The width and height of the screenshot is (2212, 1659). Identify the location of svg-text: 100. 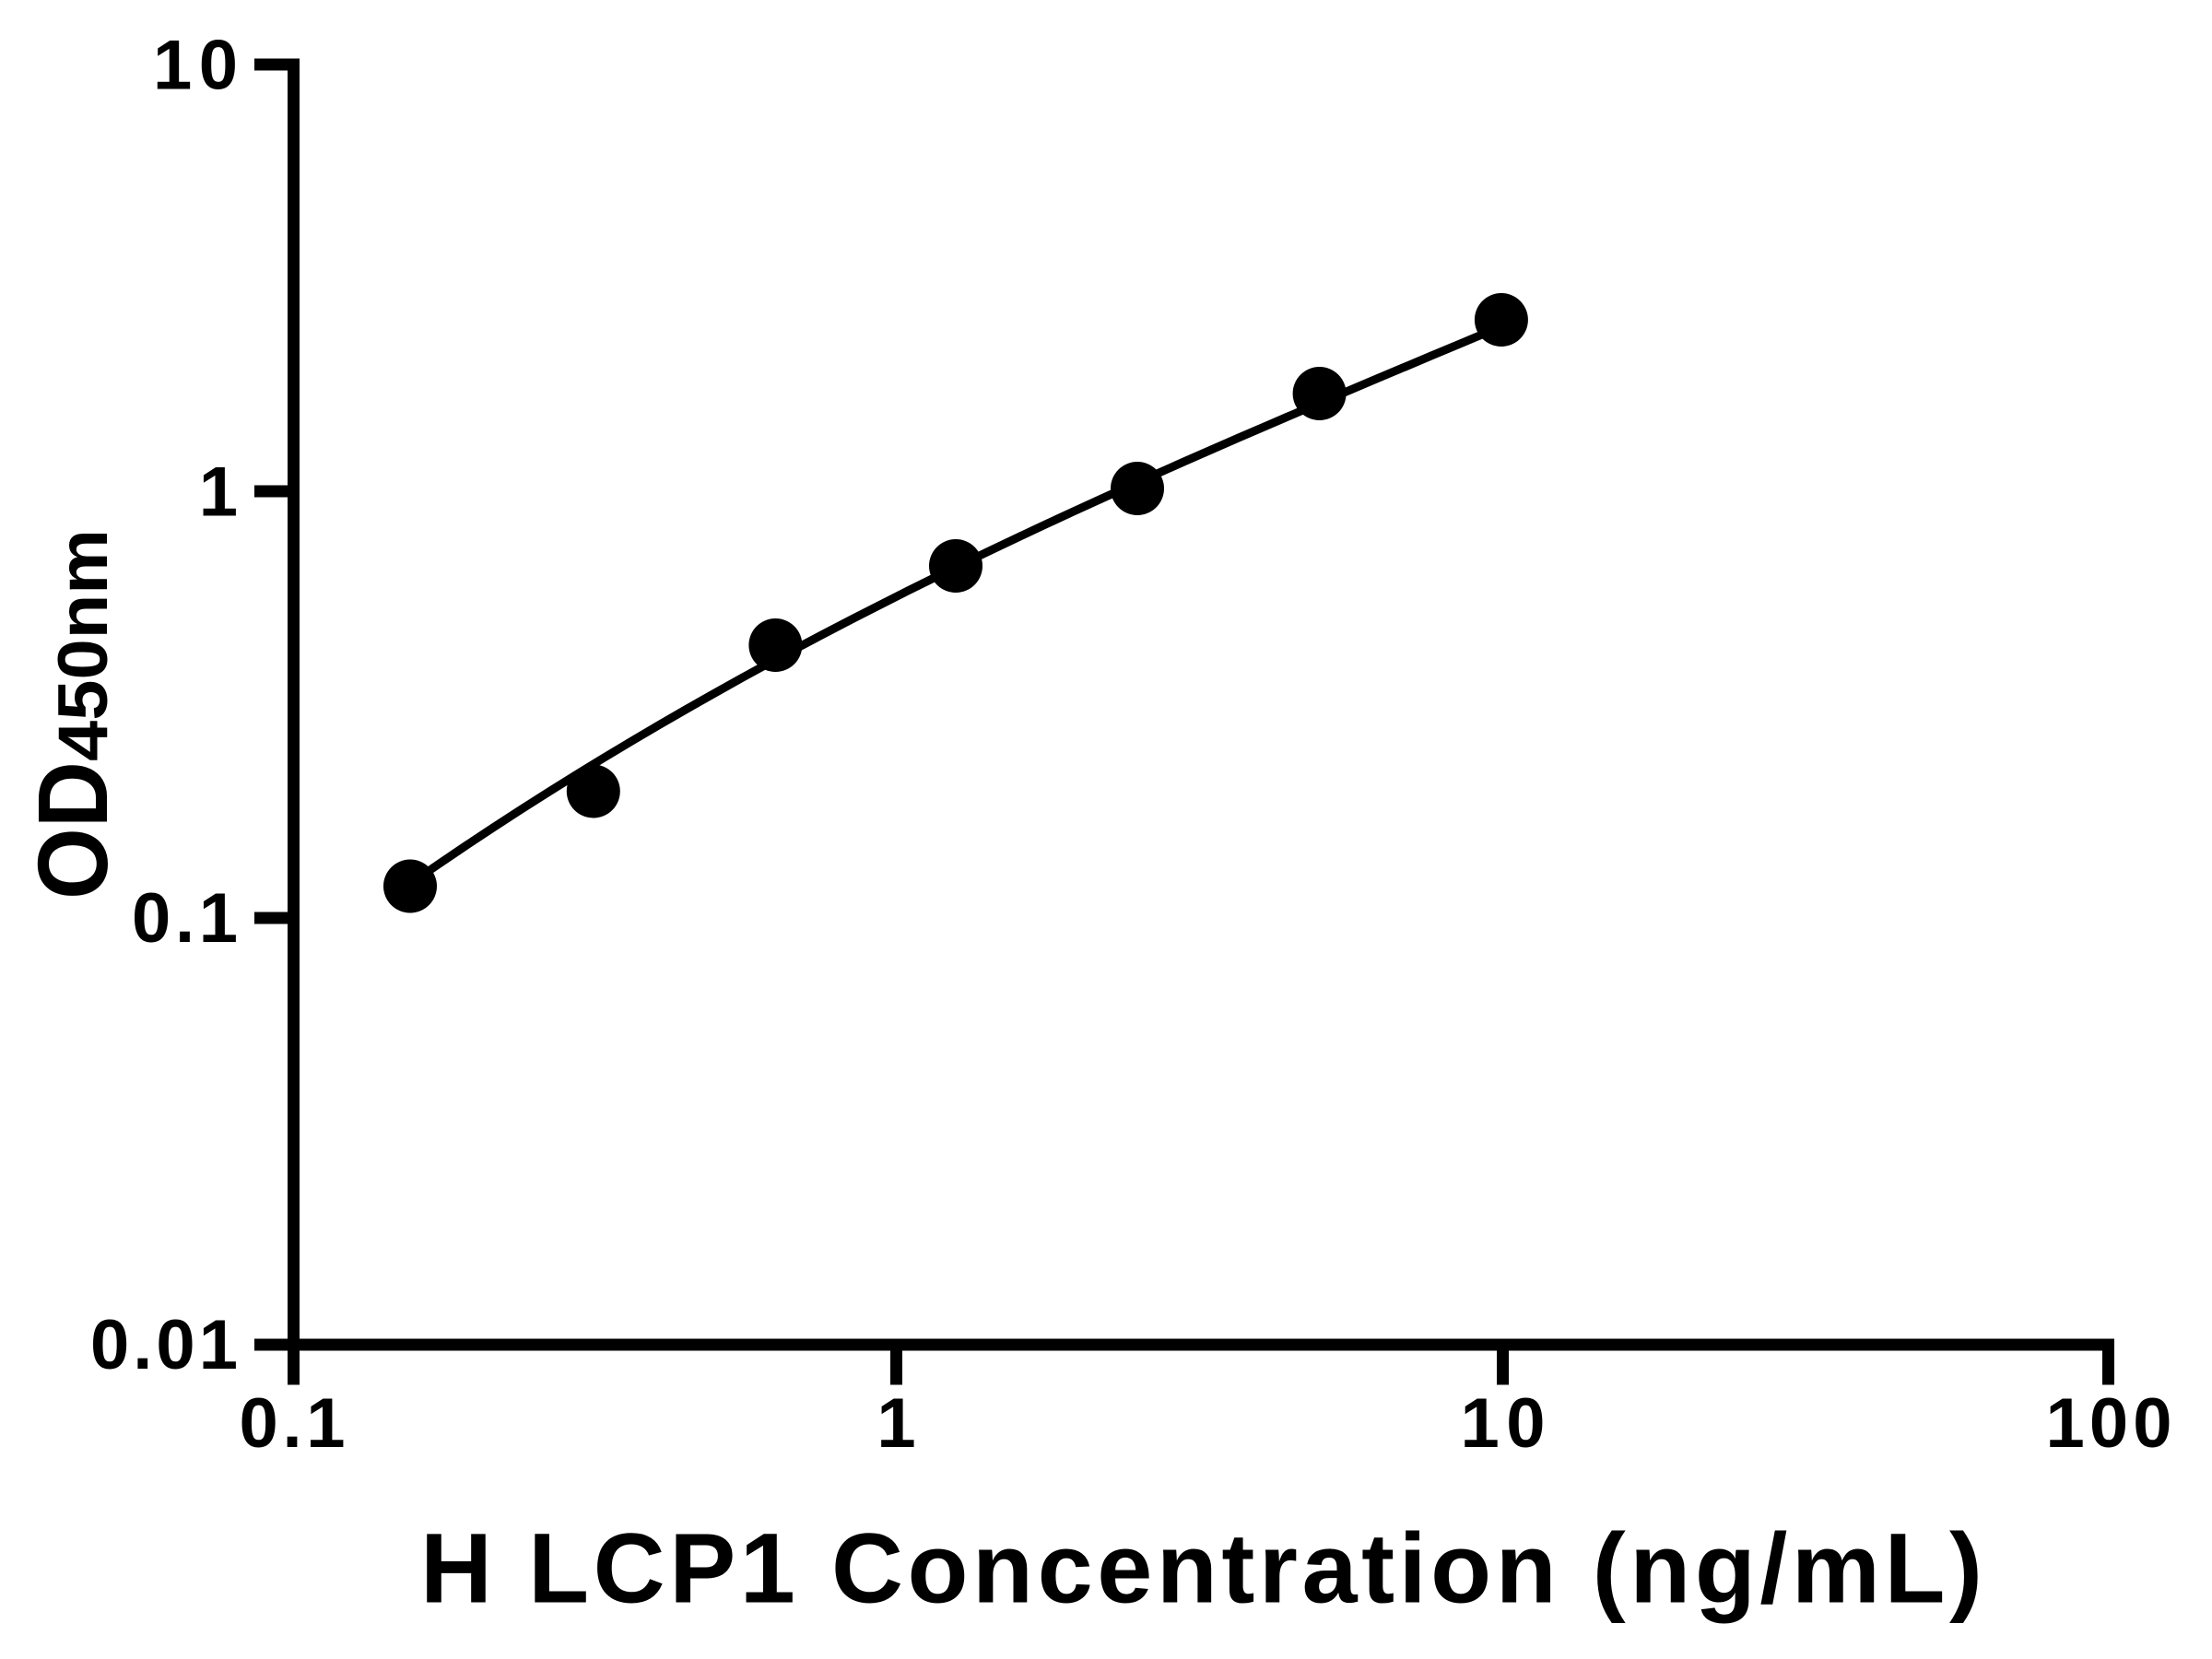
(2109, 1423).